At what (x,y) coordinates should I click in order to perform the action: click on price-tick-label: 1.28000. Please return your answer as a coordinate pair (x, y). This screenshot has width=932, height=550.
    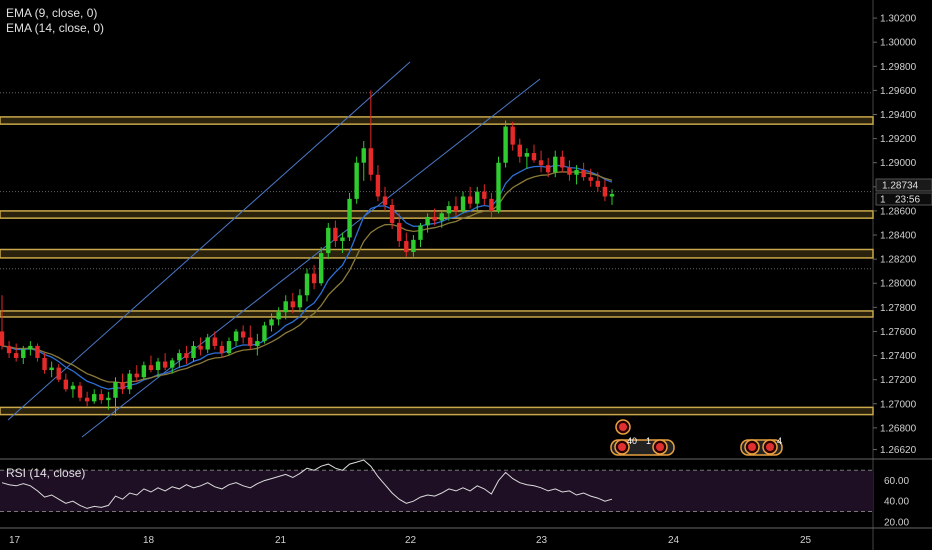
    Looking at the image, I should click on (898, 284).